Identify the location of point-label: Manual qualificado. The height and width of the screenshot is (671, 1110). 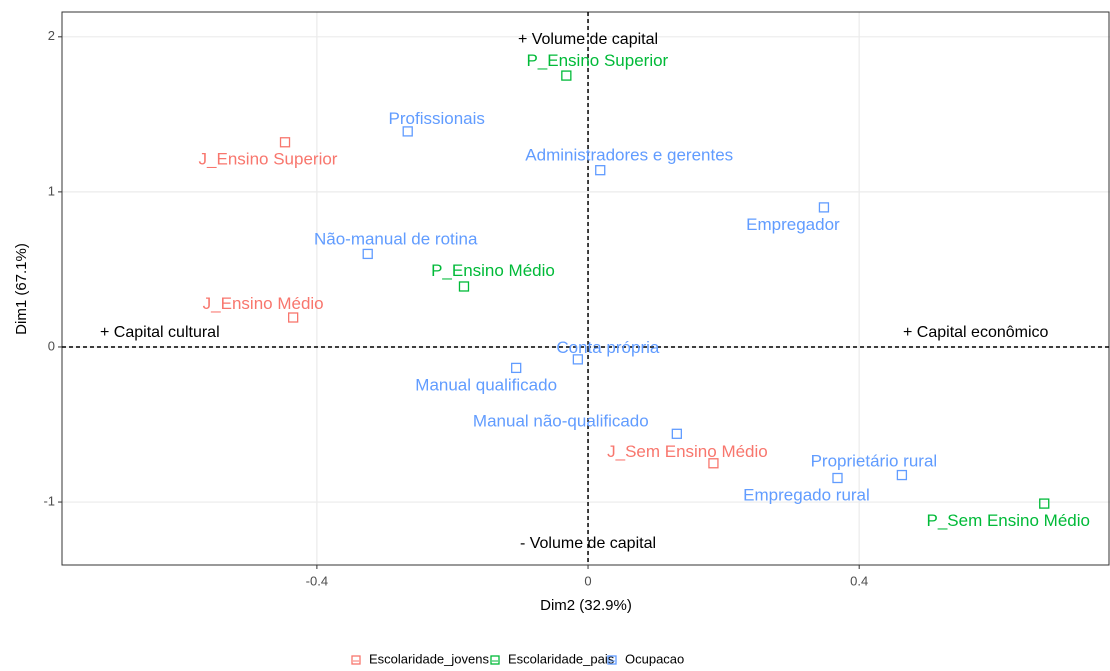
(486, 384).